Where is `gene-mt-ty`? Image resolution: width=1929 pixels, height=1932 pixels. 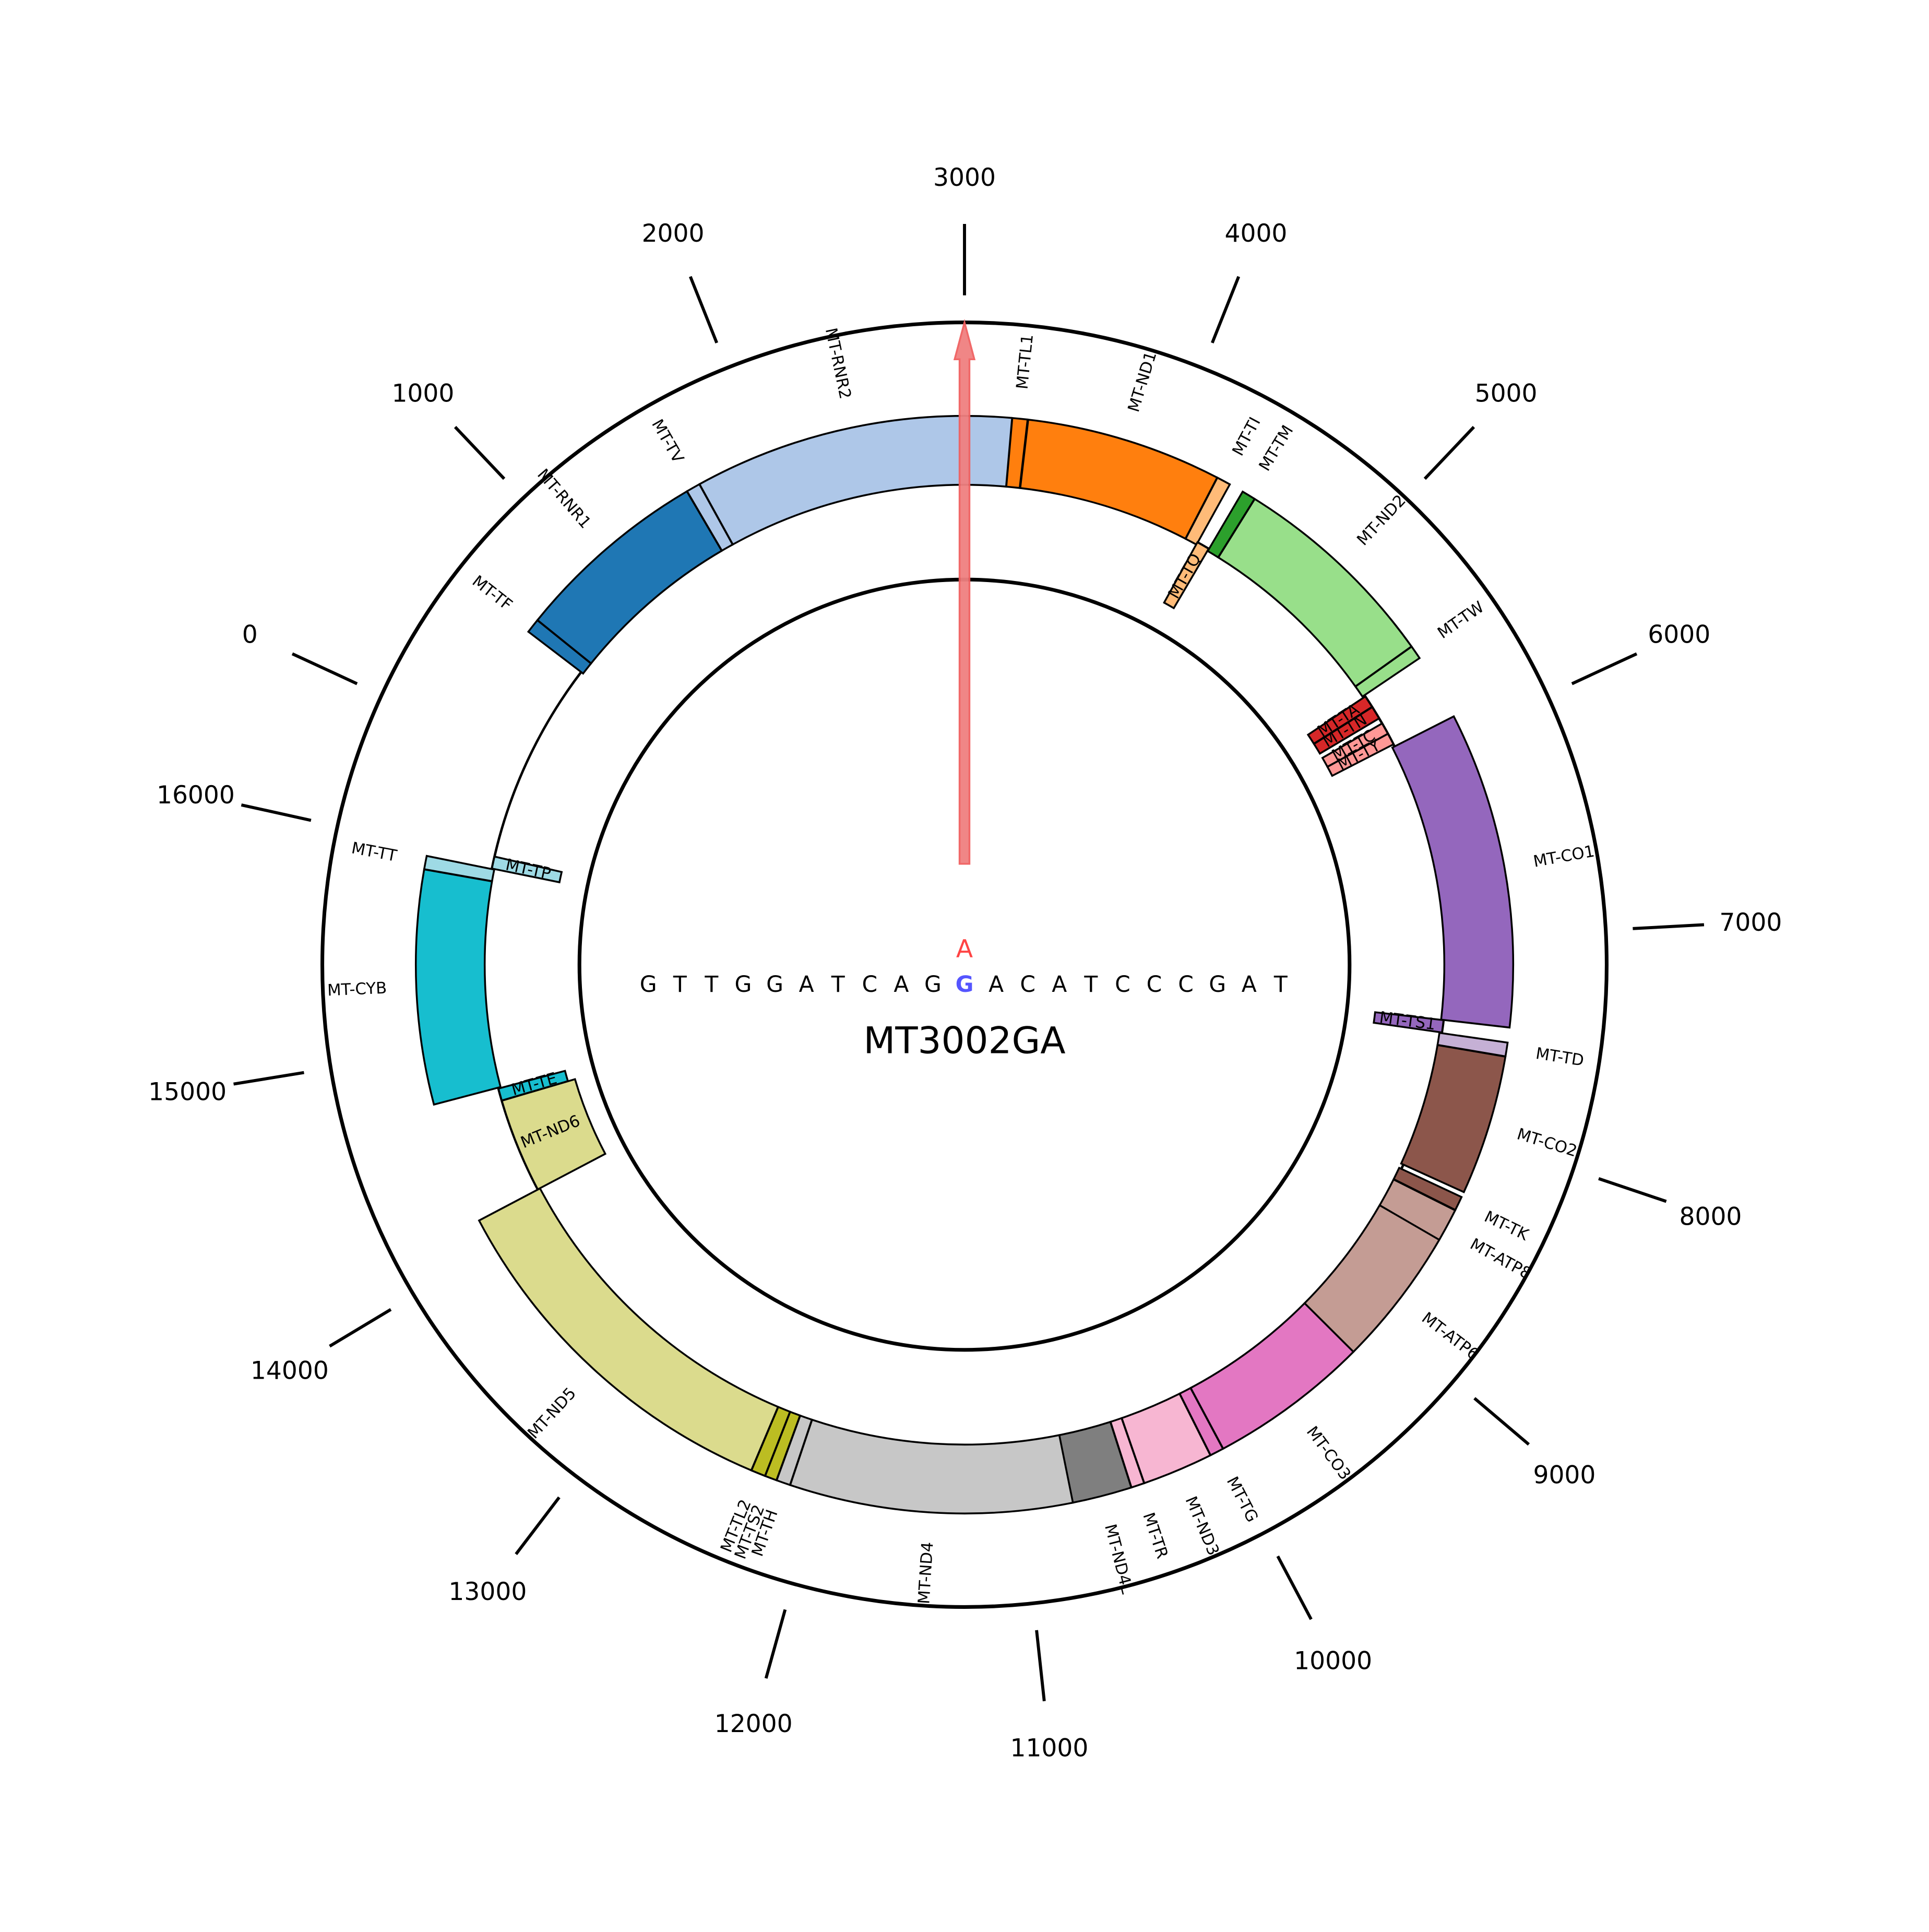
gene-mt-ty is located at coordinates (1360, 754).